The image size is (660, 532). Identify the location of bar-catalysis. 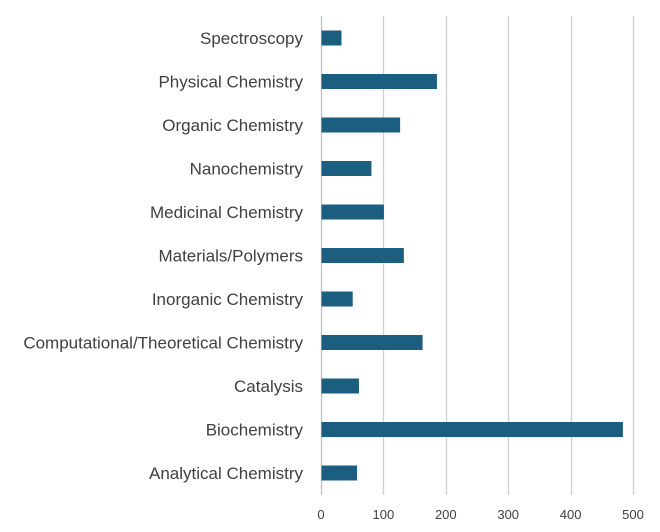
(340, 386).